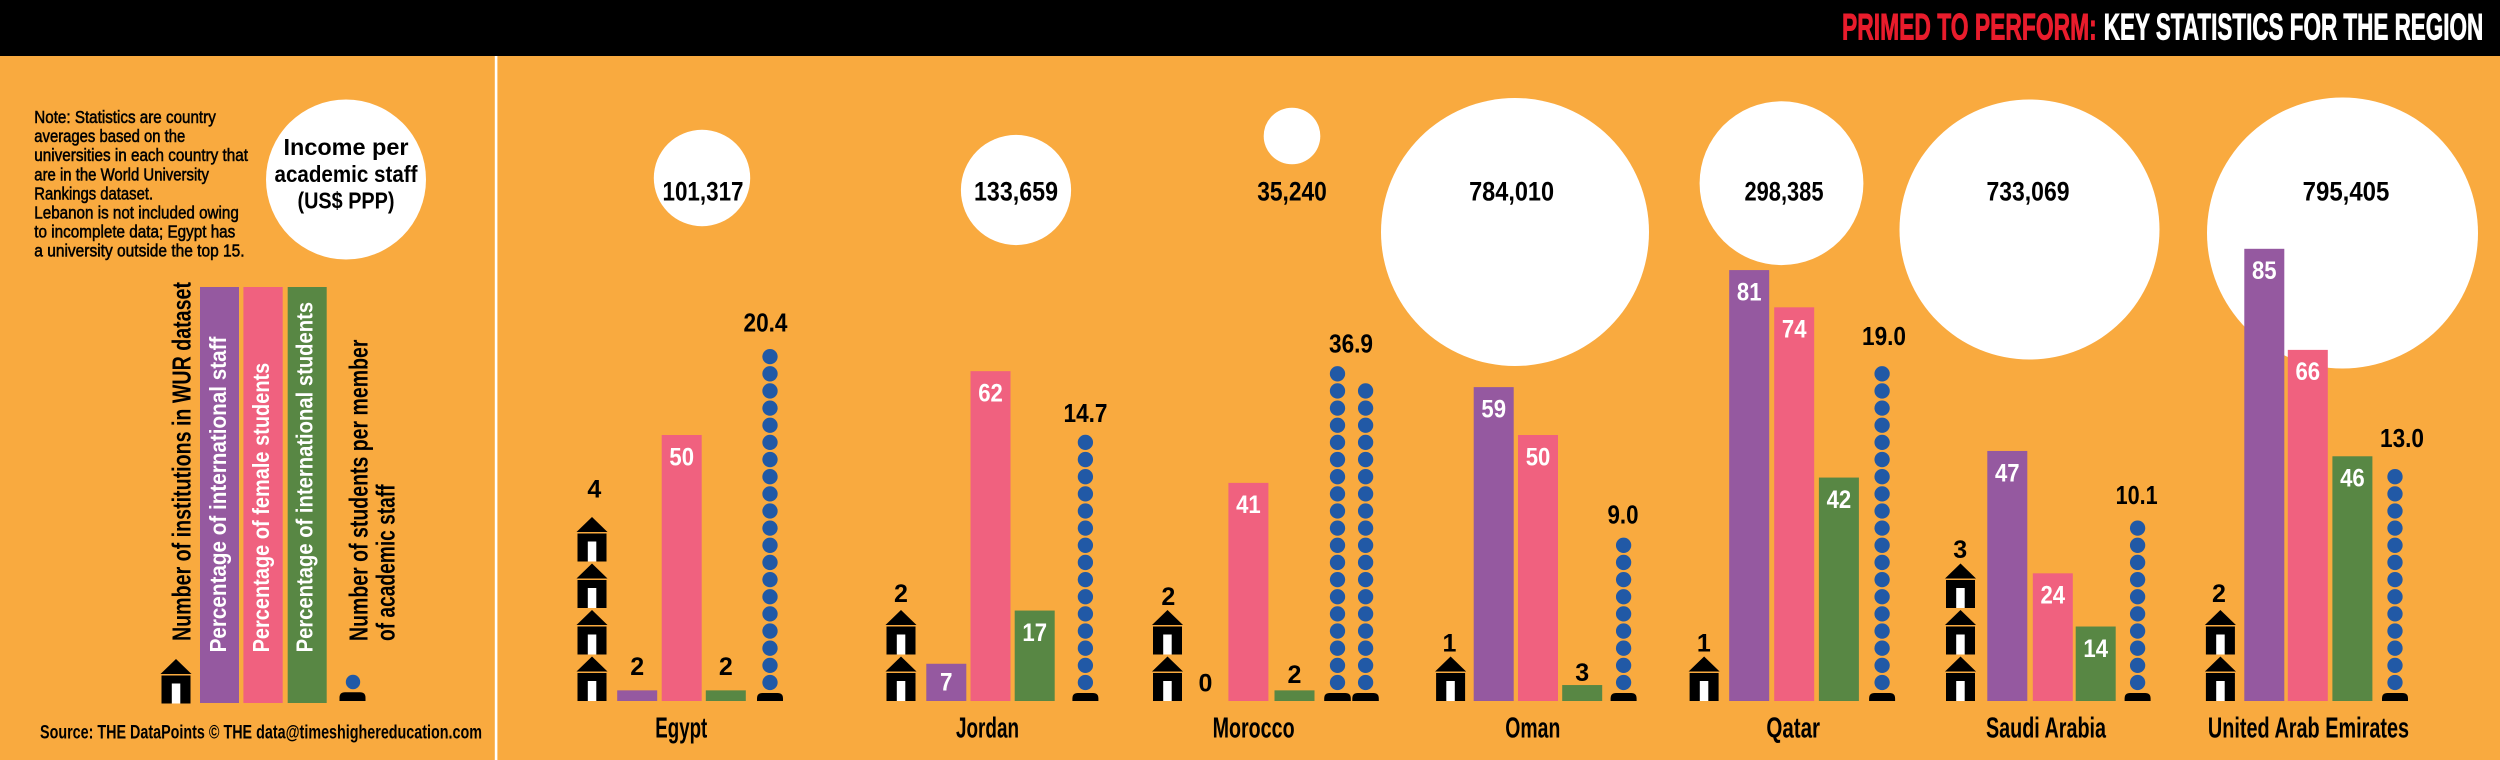  What do you see at coordinates (1511, 191) in the screenshot?
I see `svg-text: 784,010` at bounding box center [1511, 191].